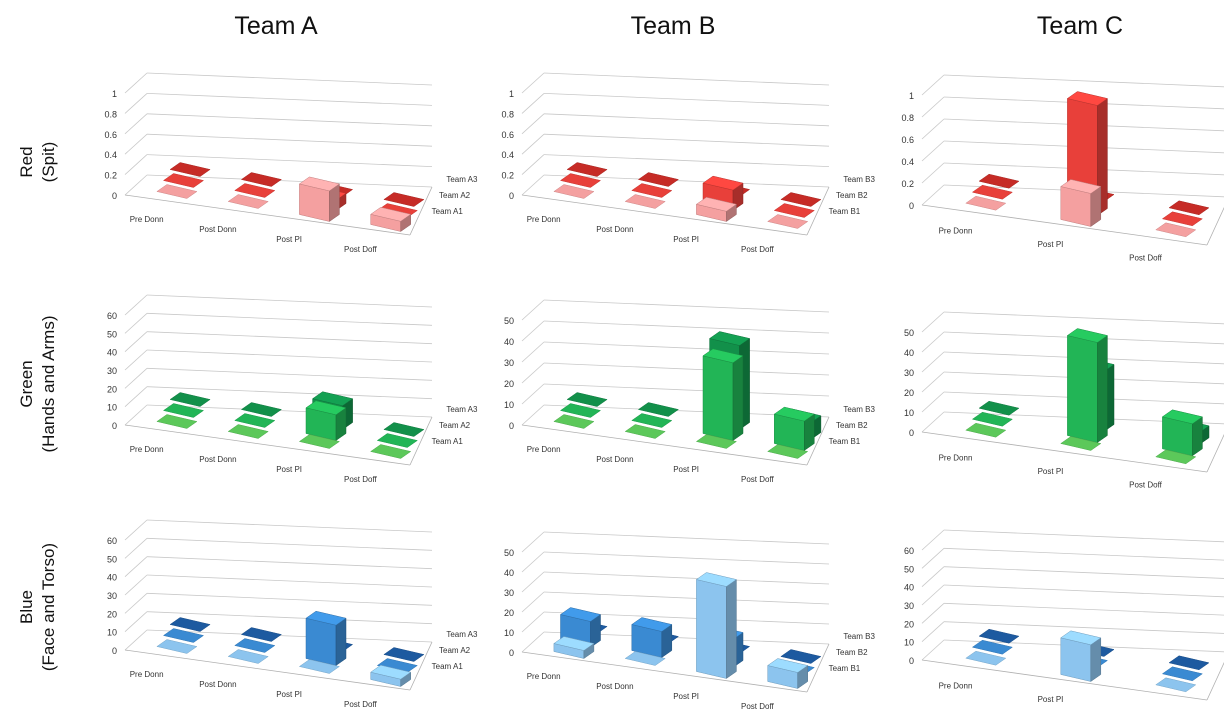 The height and width of the screenshot is (709, 1224). Describe the element at coordinates (267, 215) in the screenshot. I see `floor-front-edge` at that location.